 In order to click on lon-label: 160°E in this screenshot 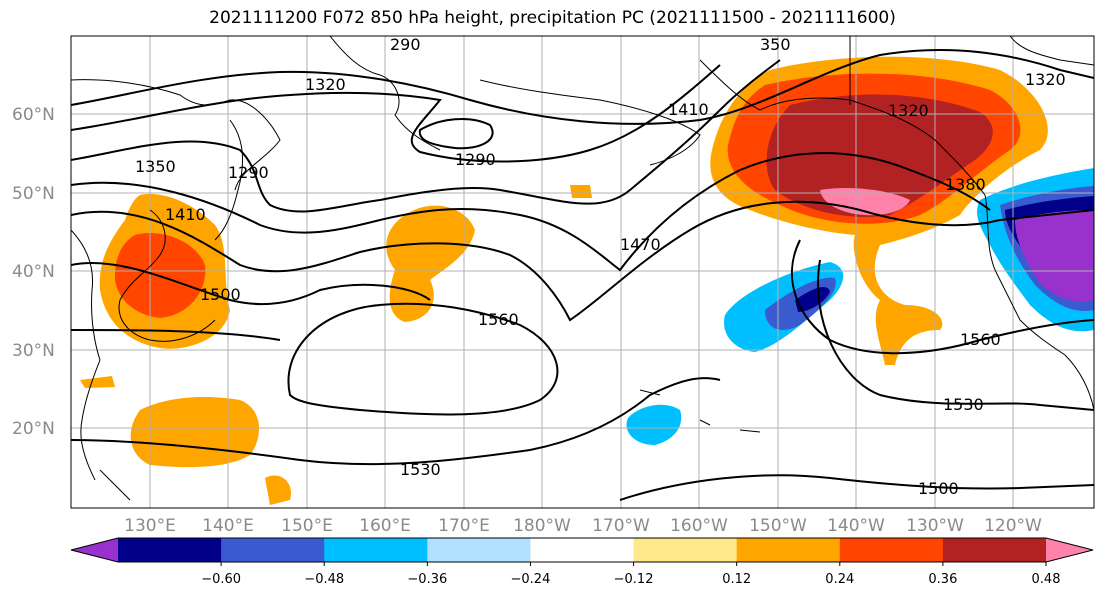, I will do `click(385, 526)`.